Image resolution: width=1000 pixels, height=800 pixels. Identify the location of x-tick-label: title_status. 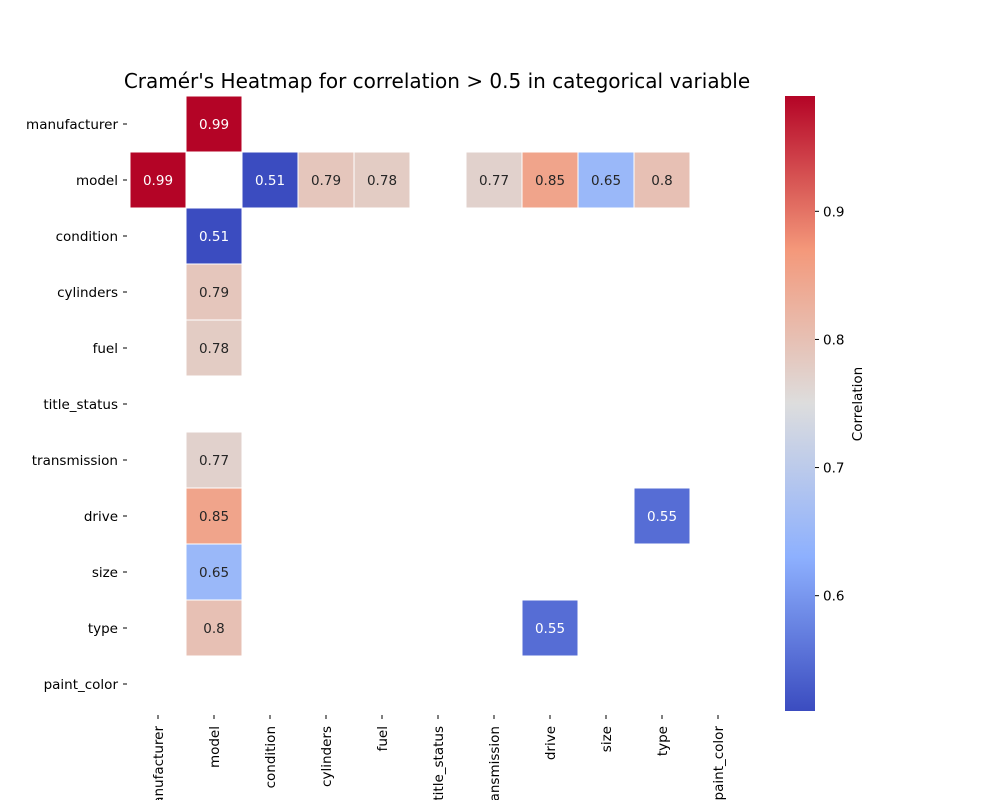
(439, 763).